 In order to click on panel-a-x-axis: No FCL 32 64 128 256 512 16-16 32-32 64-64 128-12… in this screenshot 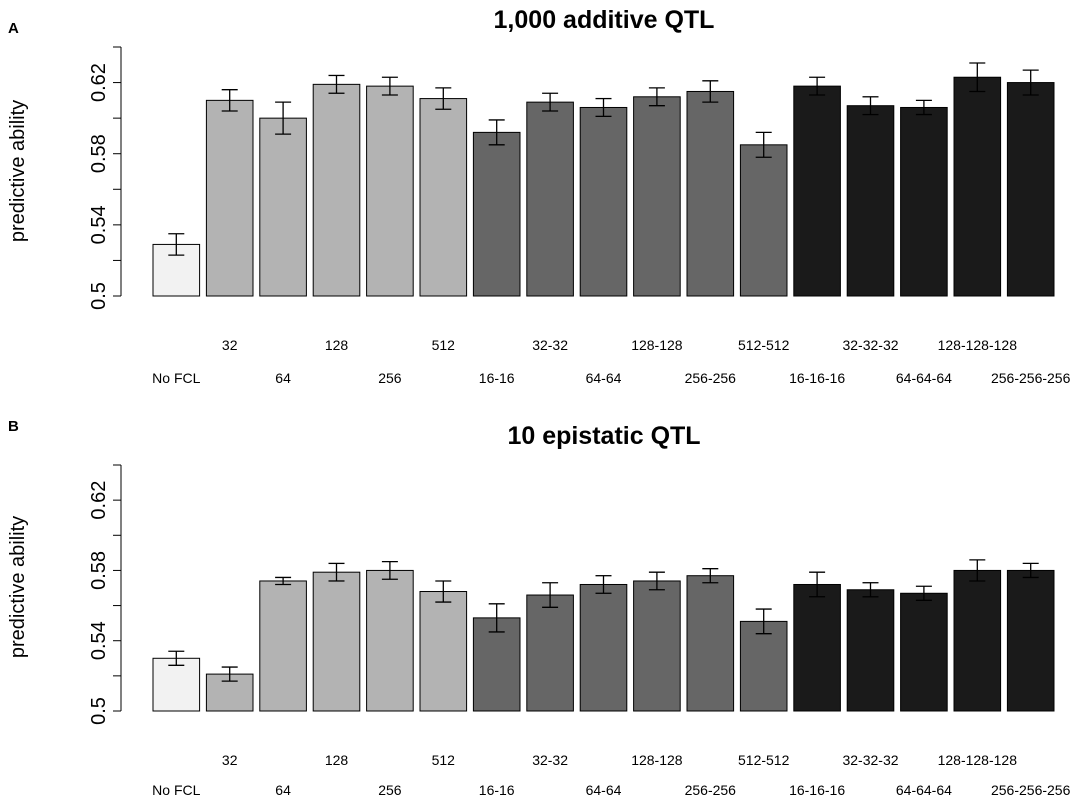, I will do `click(611, 361)`.